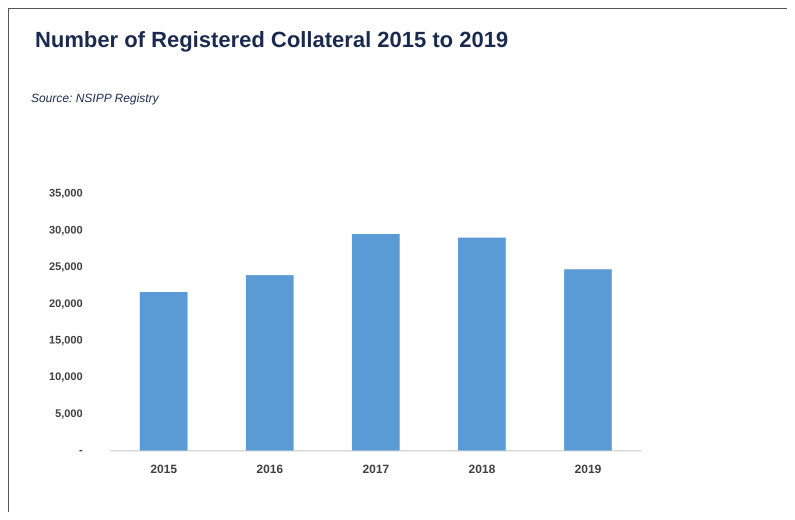 This screenshot has height=520, width=795. Describe the element at coordinates (65, 194) in the screenshot. I see `y-tick-label: 35,000` at that location.